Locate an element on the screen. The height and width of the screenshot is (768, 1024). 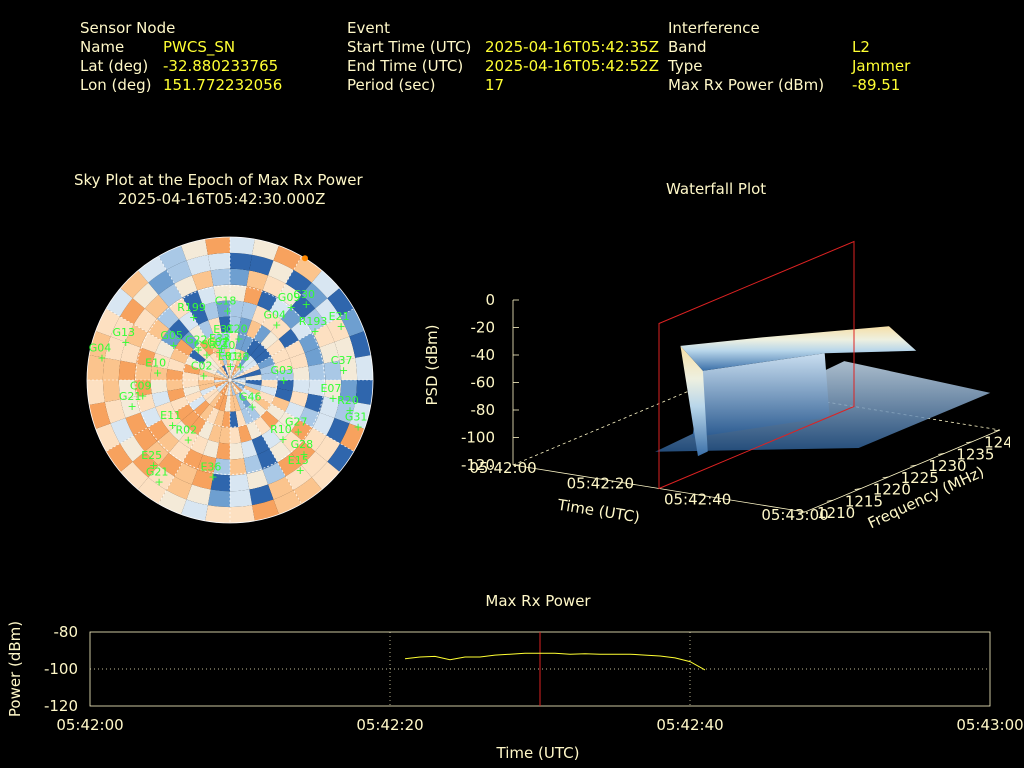
sky-jammer-marker is located at coordinates (304, 258).